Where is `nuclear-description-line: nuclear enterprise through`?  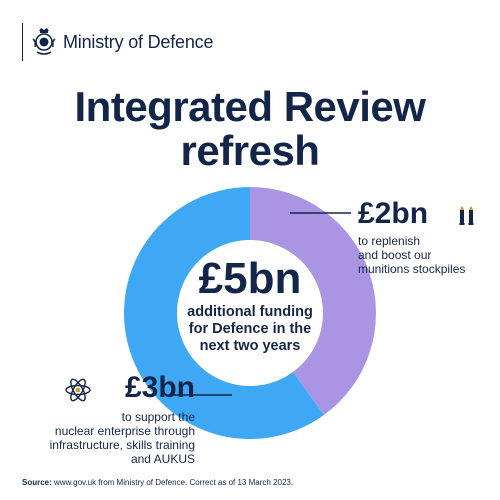
nuclear-description-line: nuclear enterprise through is located at coordinates (124, 431).